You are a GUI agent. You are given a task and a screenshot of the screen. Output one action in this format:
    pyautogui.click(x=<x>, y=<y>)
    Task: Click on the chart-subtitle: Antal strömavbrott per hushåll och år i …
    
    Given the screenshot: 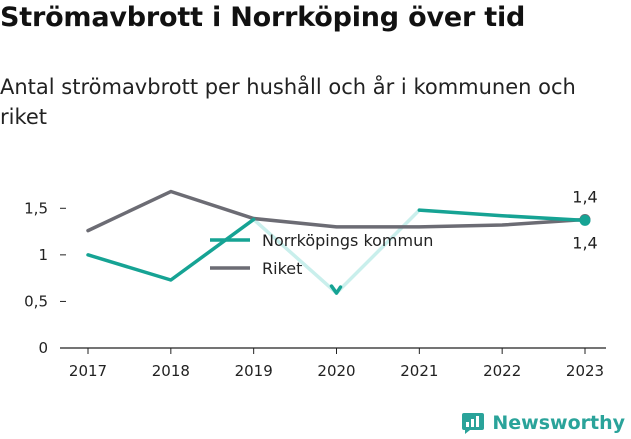 What is the action you would take?
    pyautogui.click(x=288, y=102)
    